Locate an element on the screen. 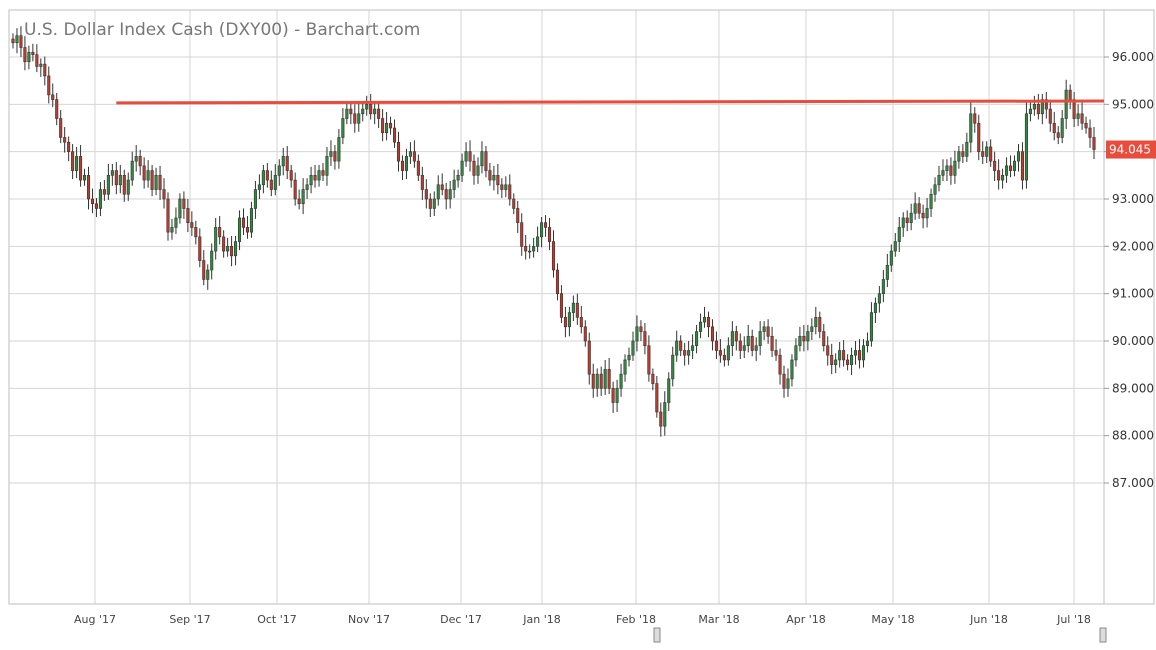 The width and height of the screenshot is (1156, 650). last-price-label: 94.045 is located at coordinates (1130, 150).